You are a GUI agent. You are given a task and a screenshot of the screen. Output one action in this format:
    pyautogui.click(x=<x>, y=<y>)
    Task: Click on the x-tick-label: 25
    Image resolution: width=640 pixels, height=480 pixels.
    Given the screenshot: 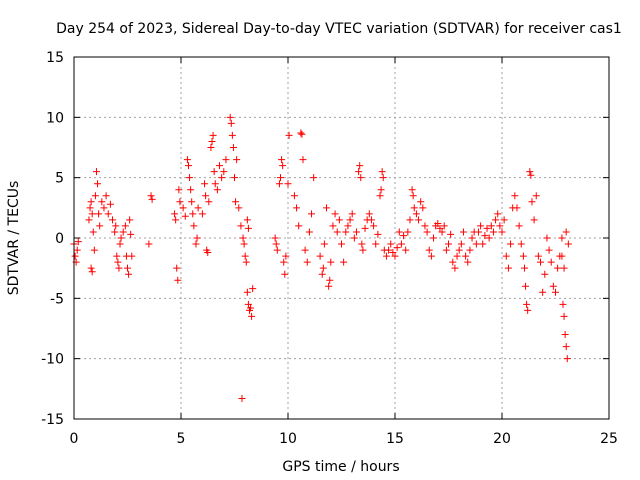 What is the action you would take?
    pyautogui.click(x=609, y=439)
    